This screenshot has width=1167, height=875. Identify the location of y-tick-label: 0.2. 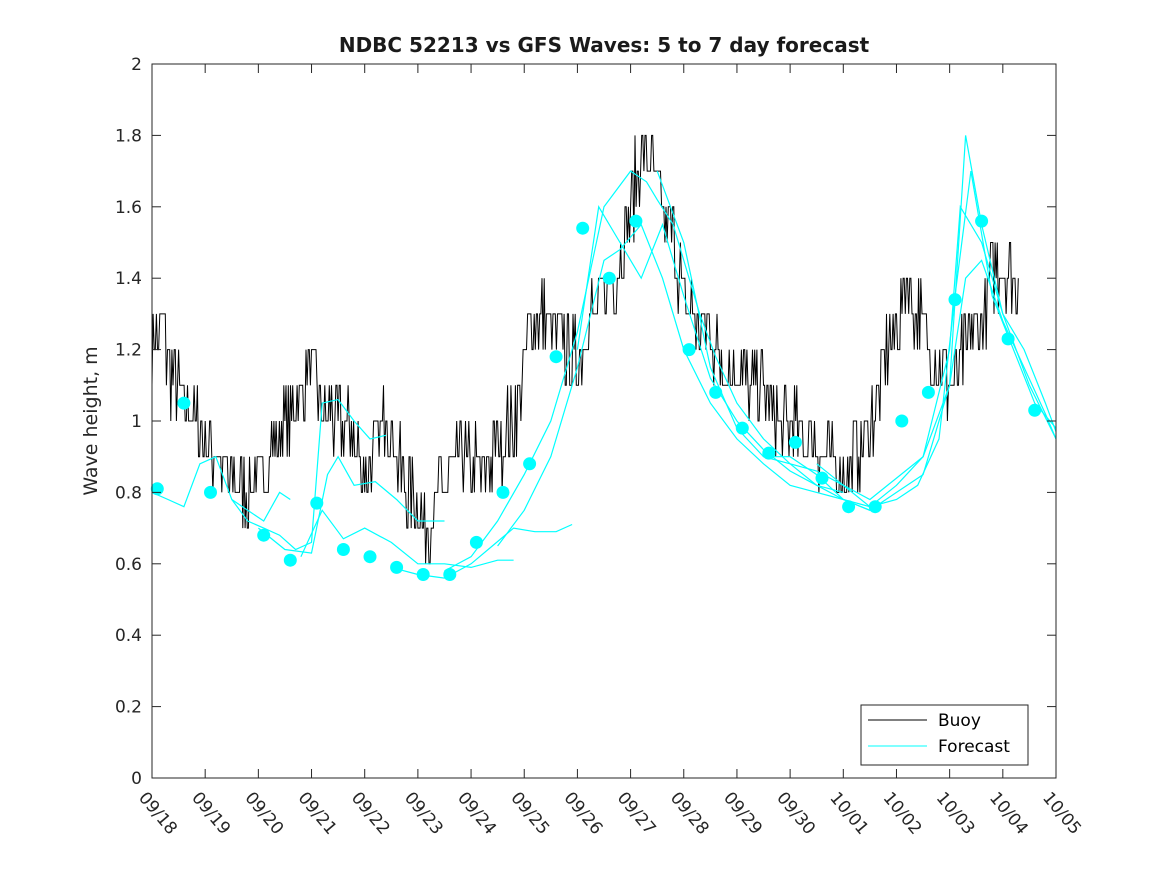
(128, 708).